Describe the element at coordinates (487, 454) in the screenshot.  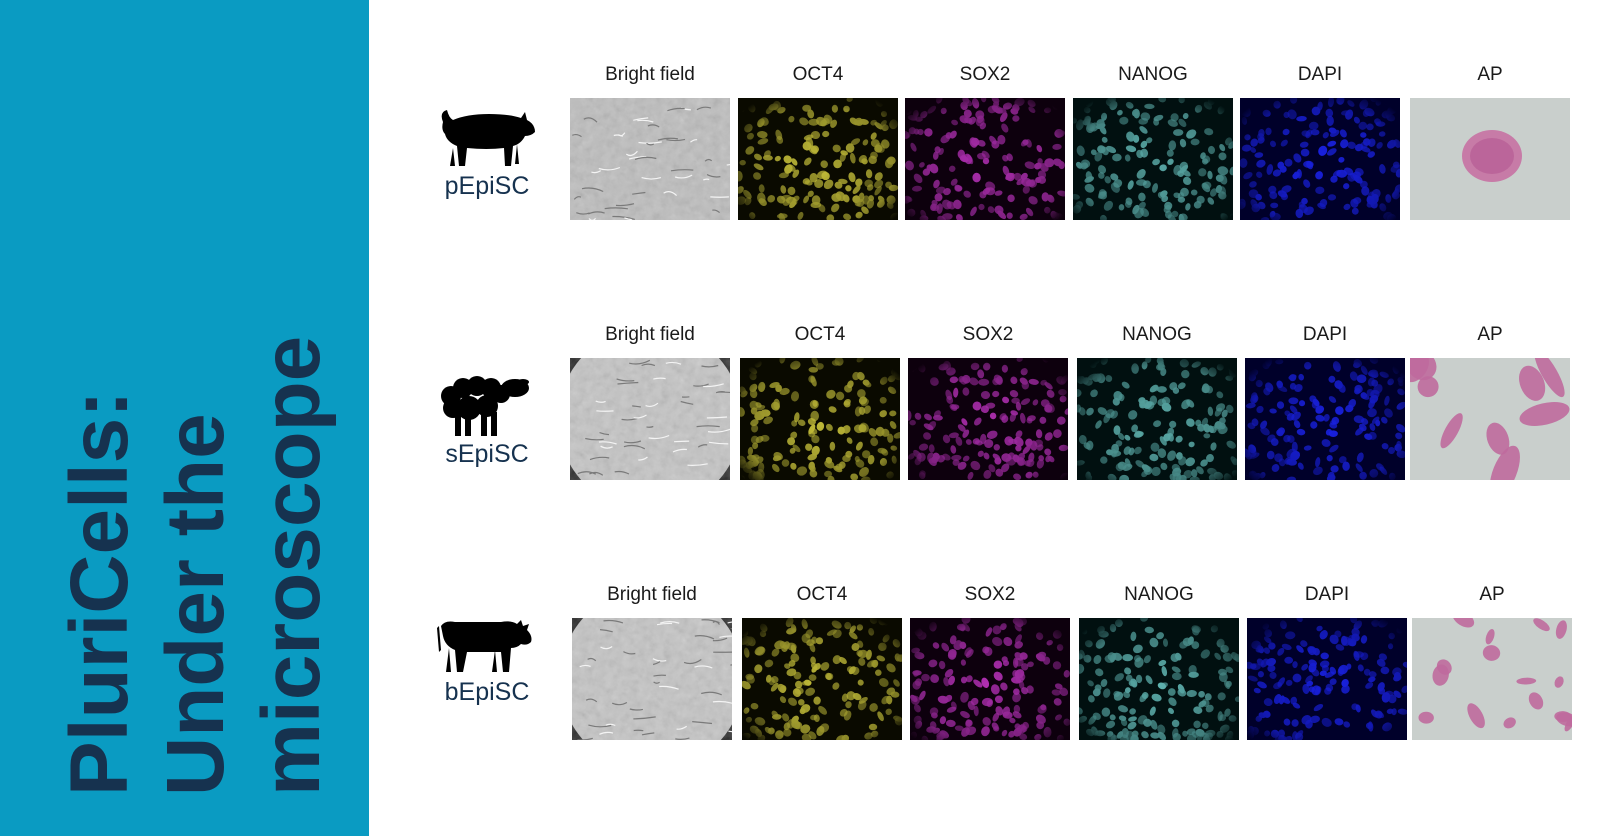
I see `species-code: sEpiSC` at that location.